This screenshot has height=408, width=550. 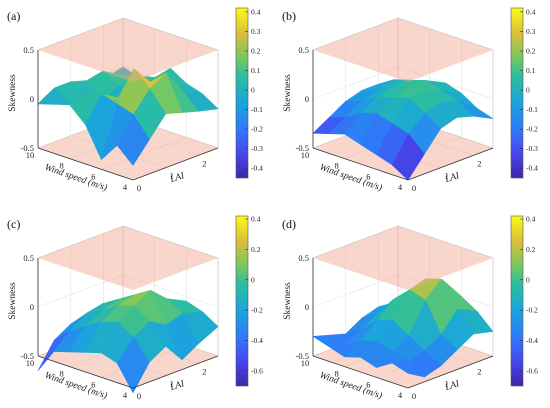 What do you see at coordinates (289, 16) in the screenshot?
I see `panel-letter: (b)` at bounding box center [289, 16].